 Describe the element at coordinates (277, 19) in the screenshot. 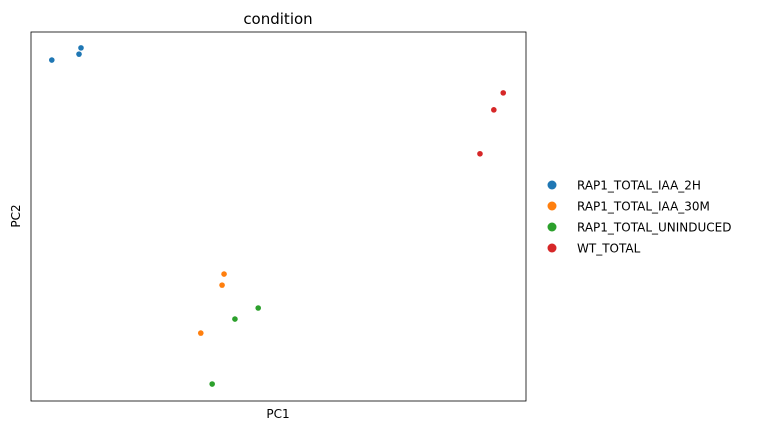

I see `chart-title: condition` at that location.